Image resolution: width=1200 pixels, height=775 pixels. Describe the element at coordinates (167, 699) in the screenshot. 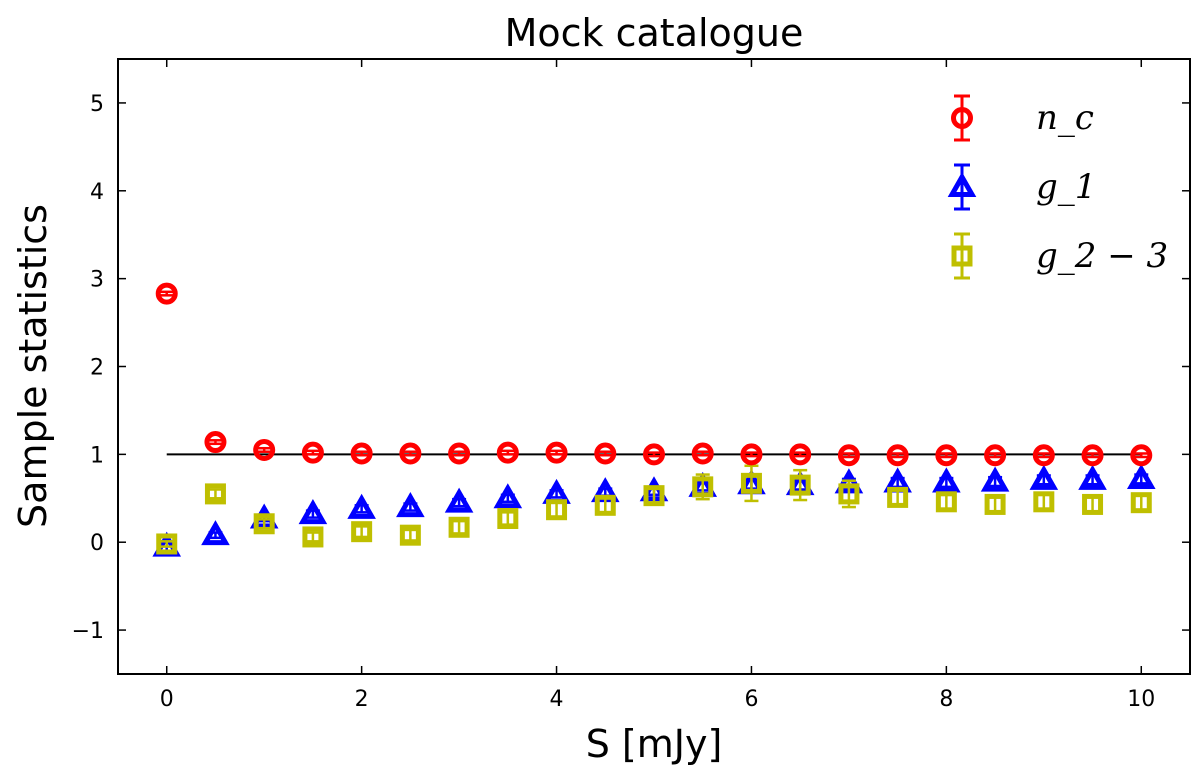

I see `x-tick-label: 0` at that location.